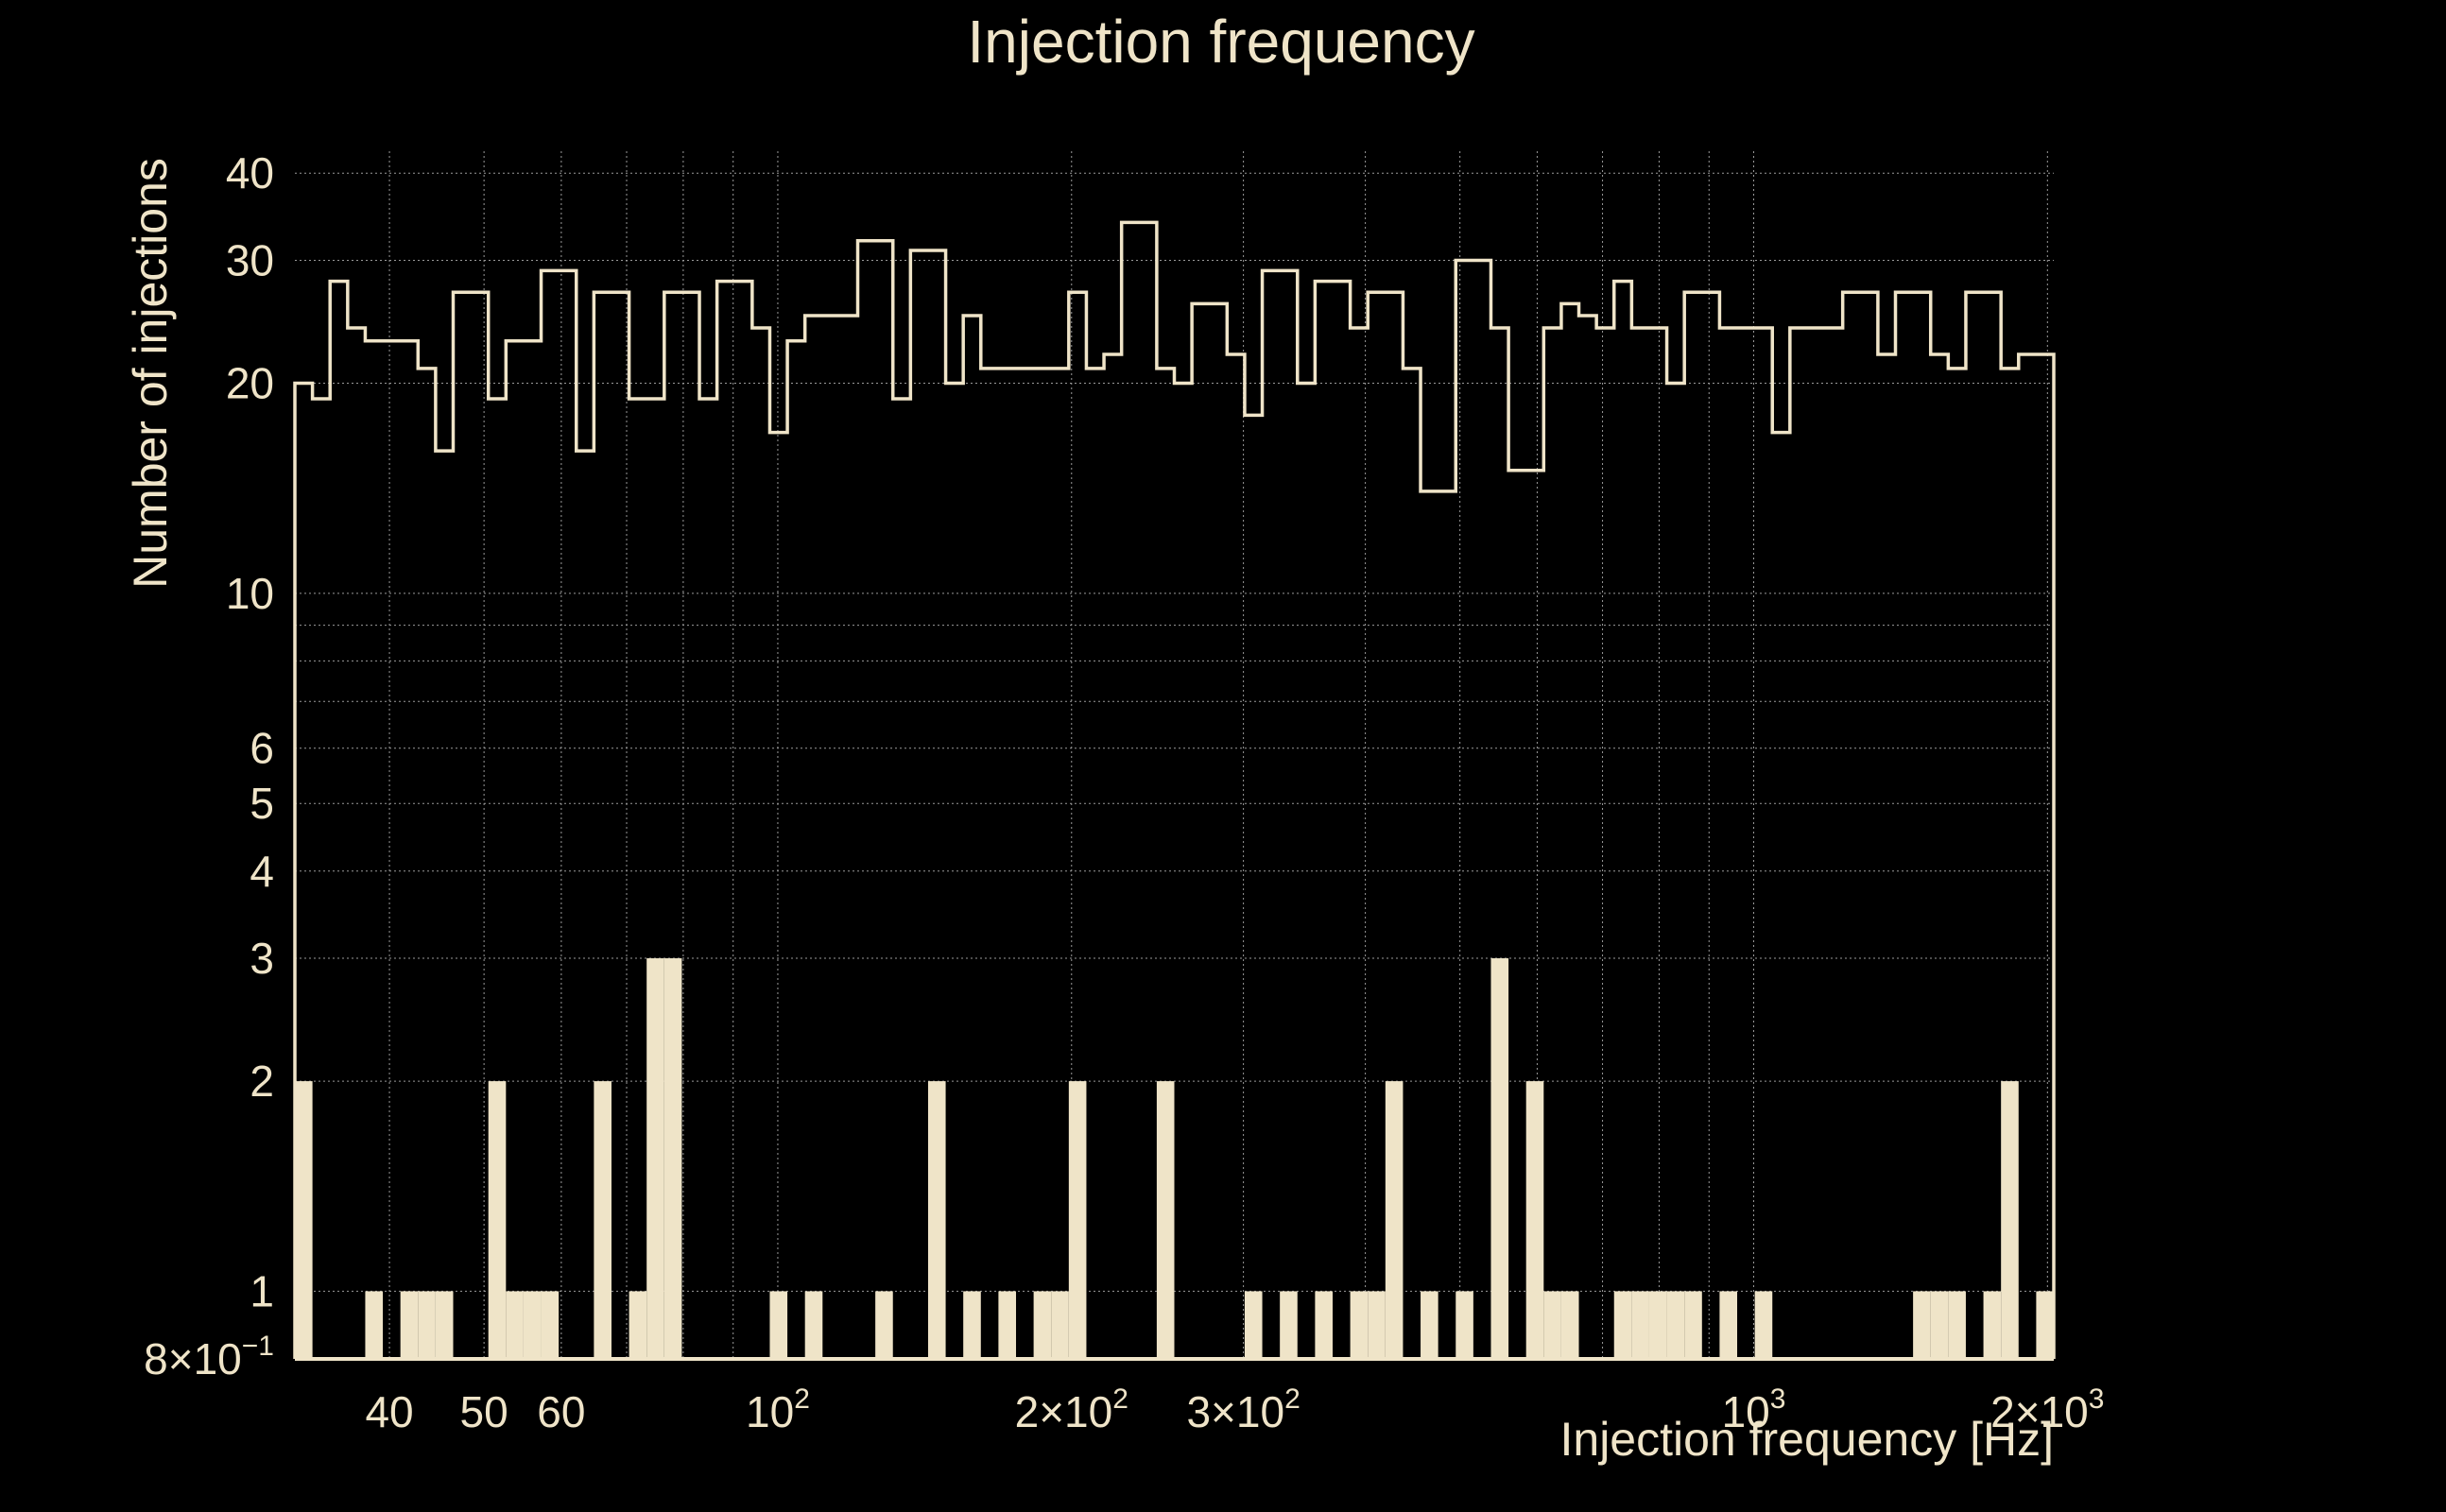 The image size is (2446, 1512). I want to click on y-tick-label: 4, so click(262, 871).